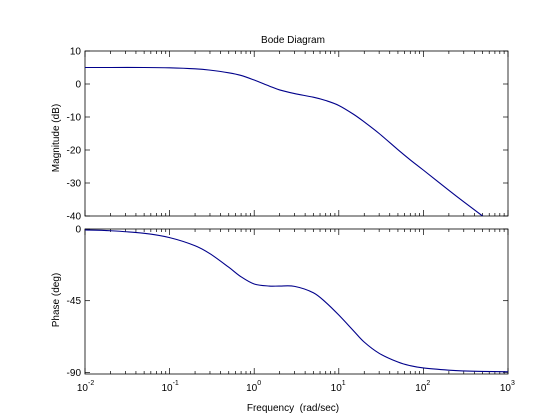 The image size is (560, 420). Describe the element at coordinates (74, 118) in the screenshot. I see `magnitude-y-tick-label: -10` at that location.